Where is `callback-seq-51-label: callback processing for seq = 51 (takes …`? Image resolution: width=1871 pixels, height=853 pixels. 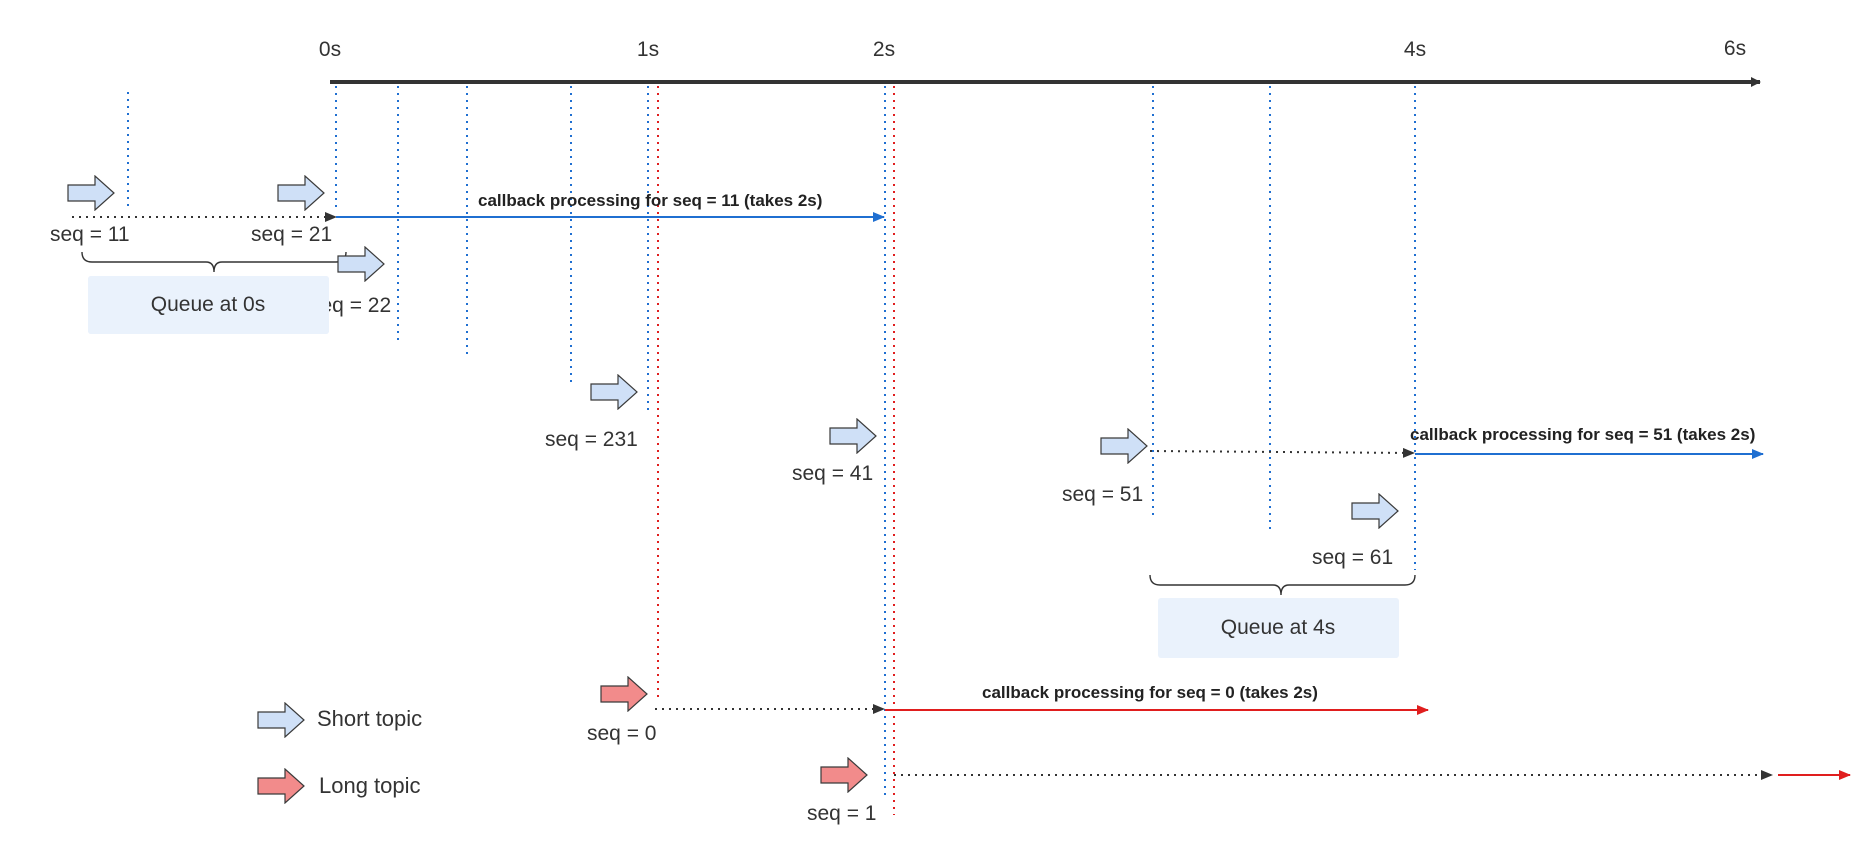
callback-seq-51-label: callback processing for seq = 51 (takes … is located at coordinates (1582, 434).